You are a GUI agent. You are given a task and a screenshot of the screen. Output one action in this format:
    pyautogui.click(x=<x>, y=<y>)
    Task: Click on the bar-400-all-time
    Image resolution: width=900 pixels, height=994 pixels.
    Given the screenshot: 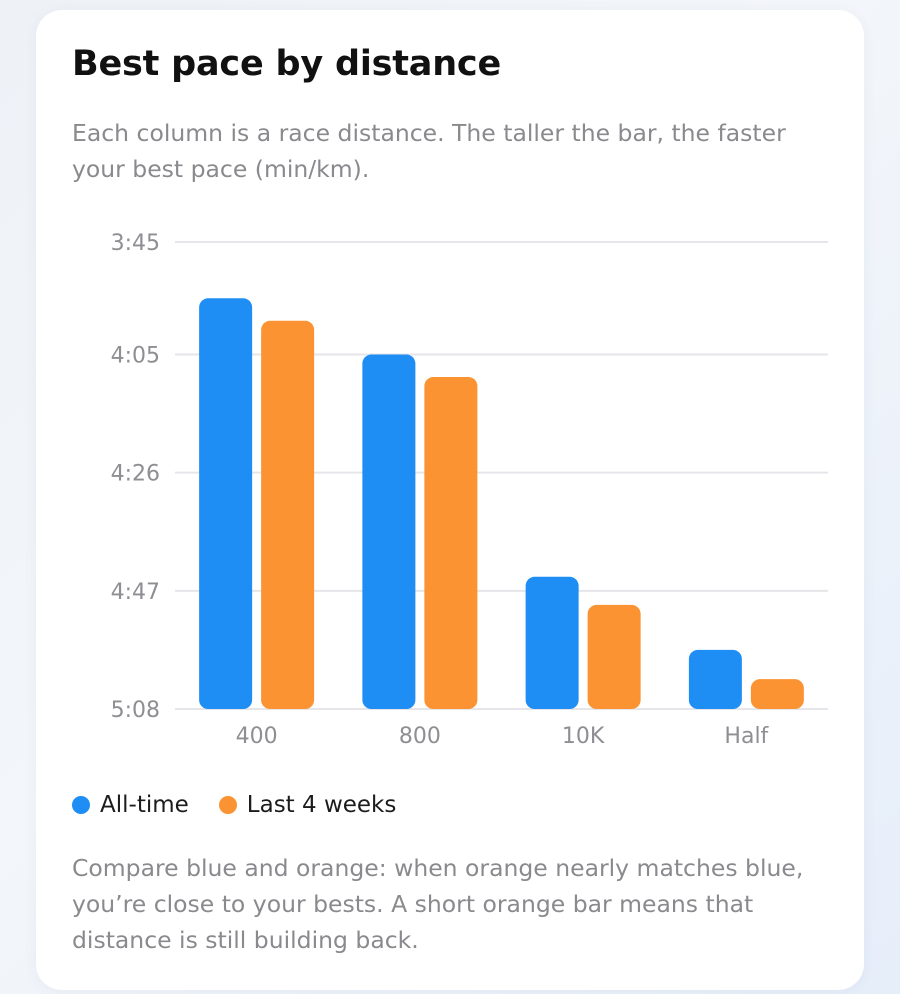 What is the action you would take?
    pyautogui.click(x=226, y=503)
    